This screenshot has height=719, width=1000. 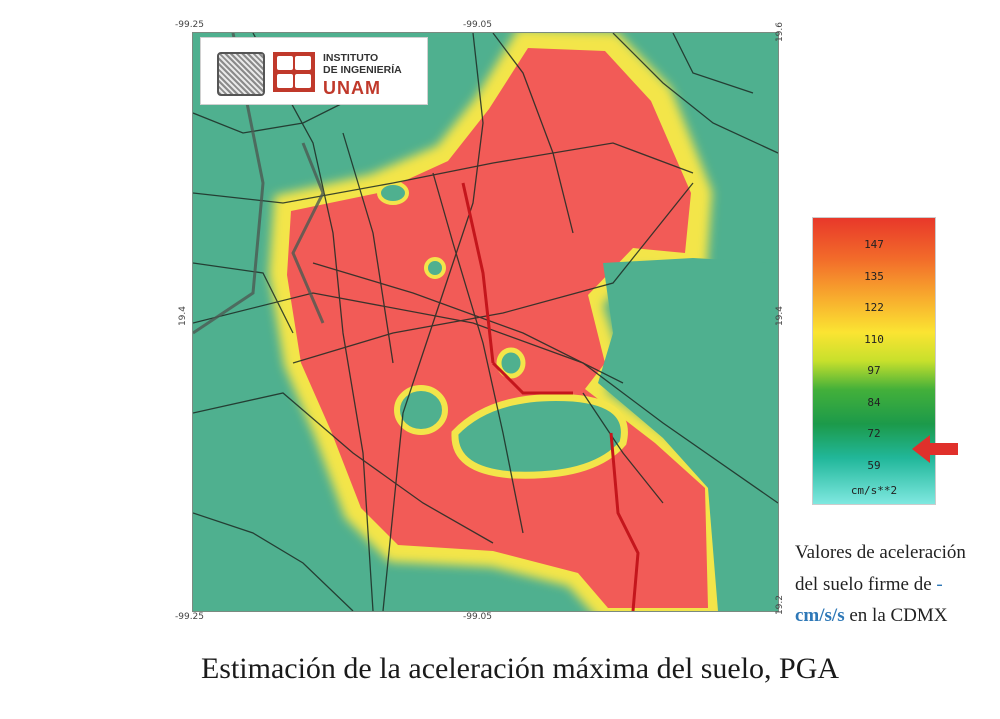 I want to click on scale-tick-label: 122, so click(x=874, y=307).